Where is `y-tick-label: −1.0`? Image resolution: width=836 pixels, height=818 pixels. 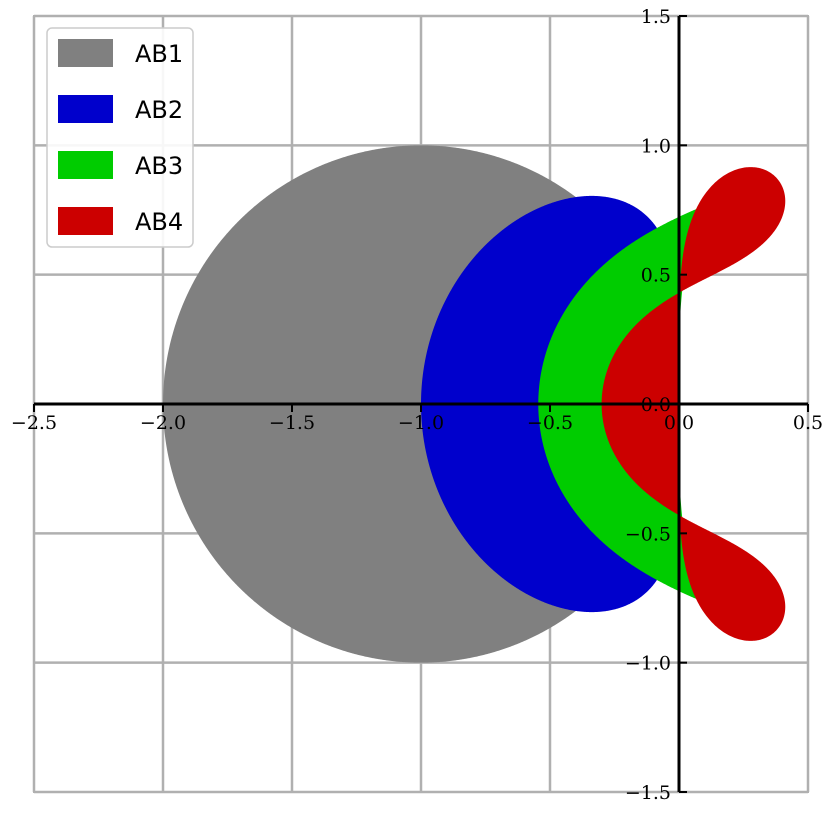 y-tick-label: −1.0 is located at coordinates (648, 664).